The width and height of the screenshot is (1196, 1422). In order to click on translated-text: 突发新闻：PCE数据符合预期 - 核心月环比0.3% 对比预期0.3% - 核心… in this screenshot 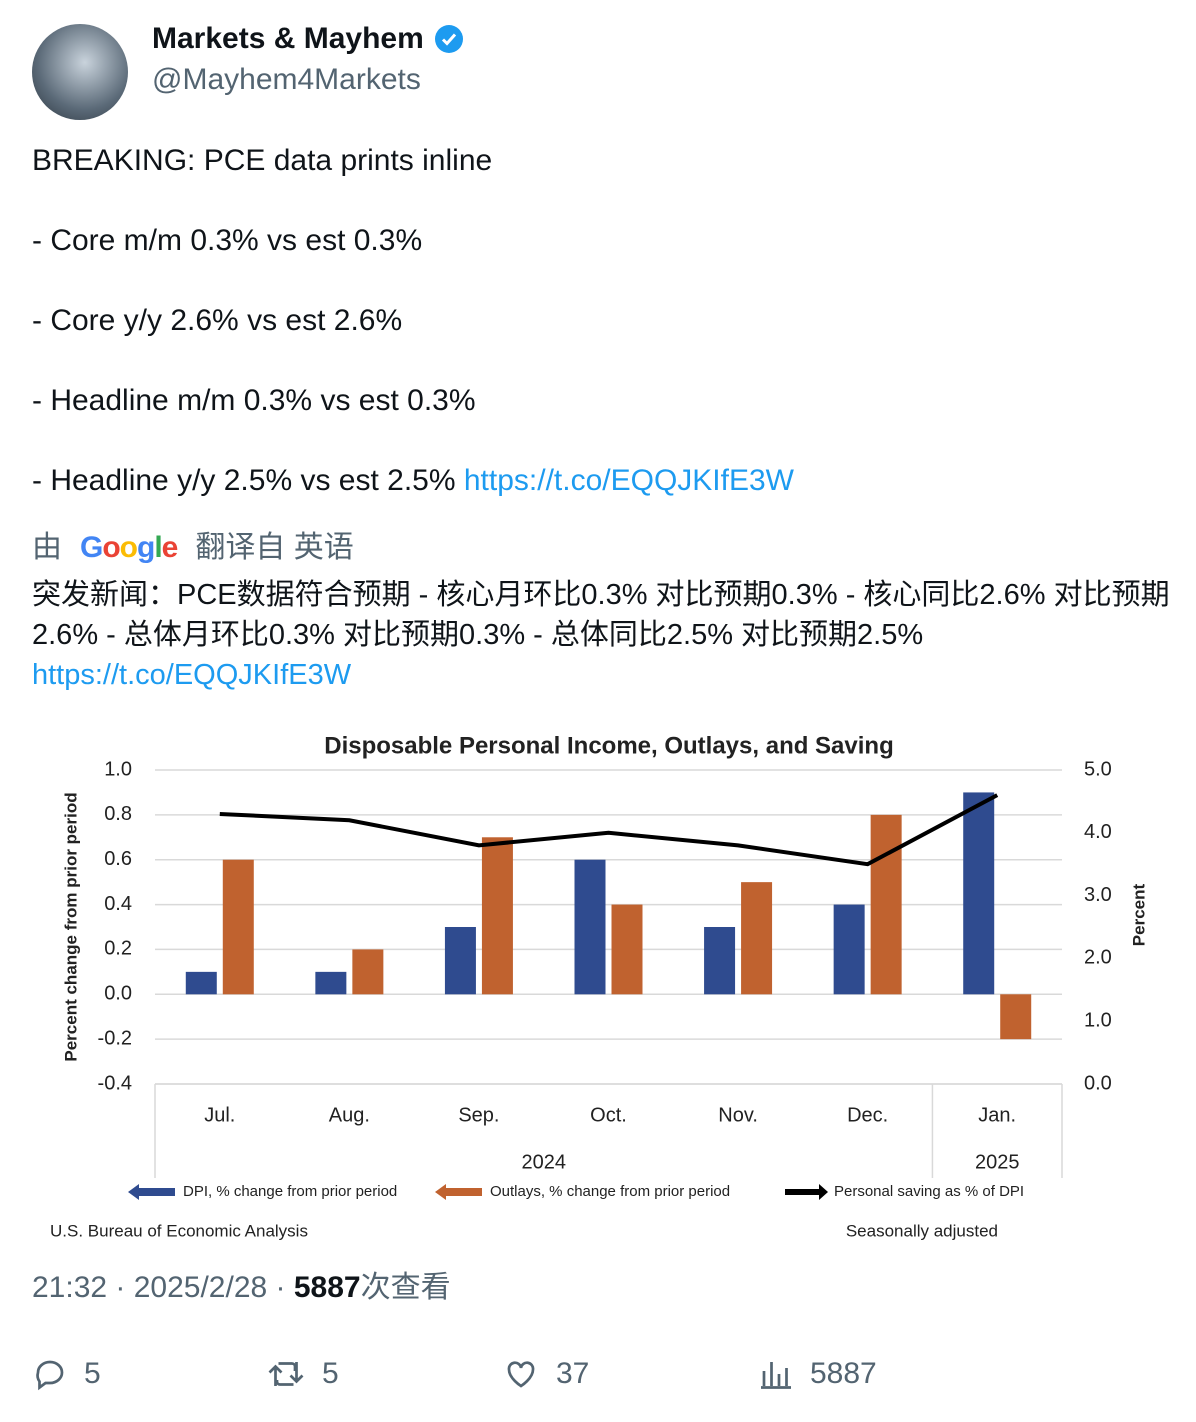, I will do `click(601, 615)`.